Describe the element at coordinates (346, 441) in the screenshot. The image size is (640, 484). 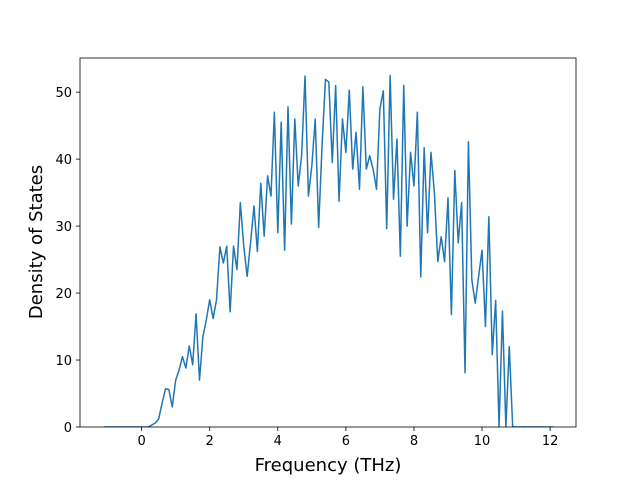
I see `x-tick-label: 6` at that location.